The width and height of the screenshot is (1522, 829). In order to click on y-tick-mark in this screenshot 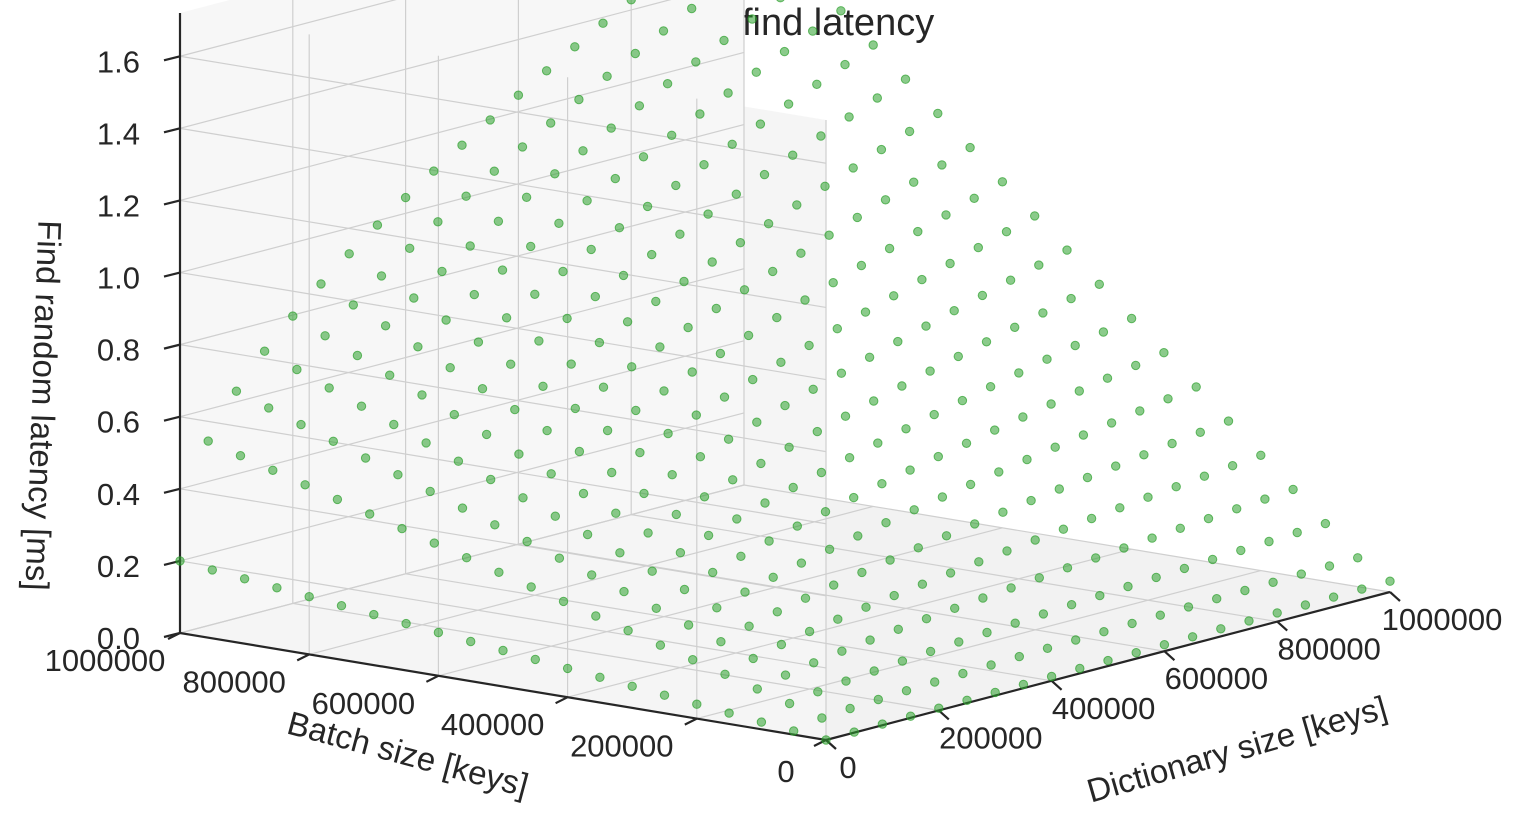, I will do `click(562, 700)`.